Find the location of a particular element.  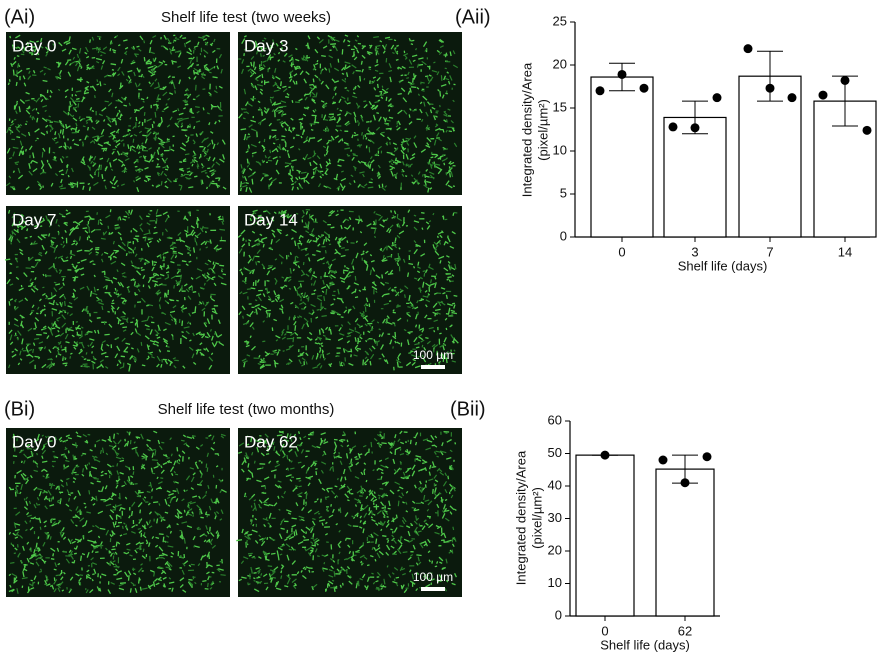

y-tick-label: 50 is located at coordinates (555, 452).